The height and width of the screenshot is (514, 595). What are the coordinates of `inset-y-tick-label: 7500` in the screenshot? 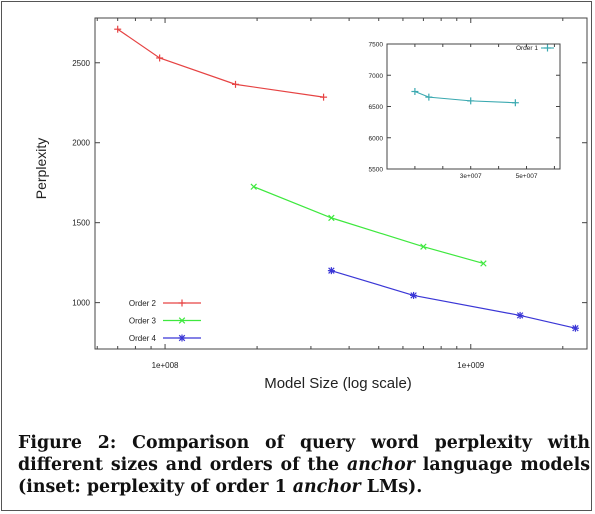 It's located at (376, 45).